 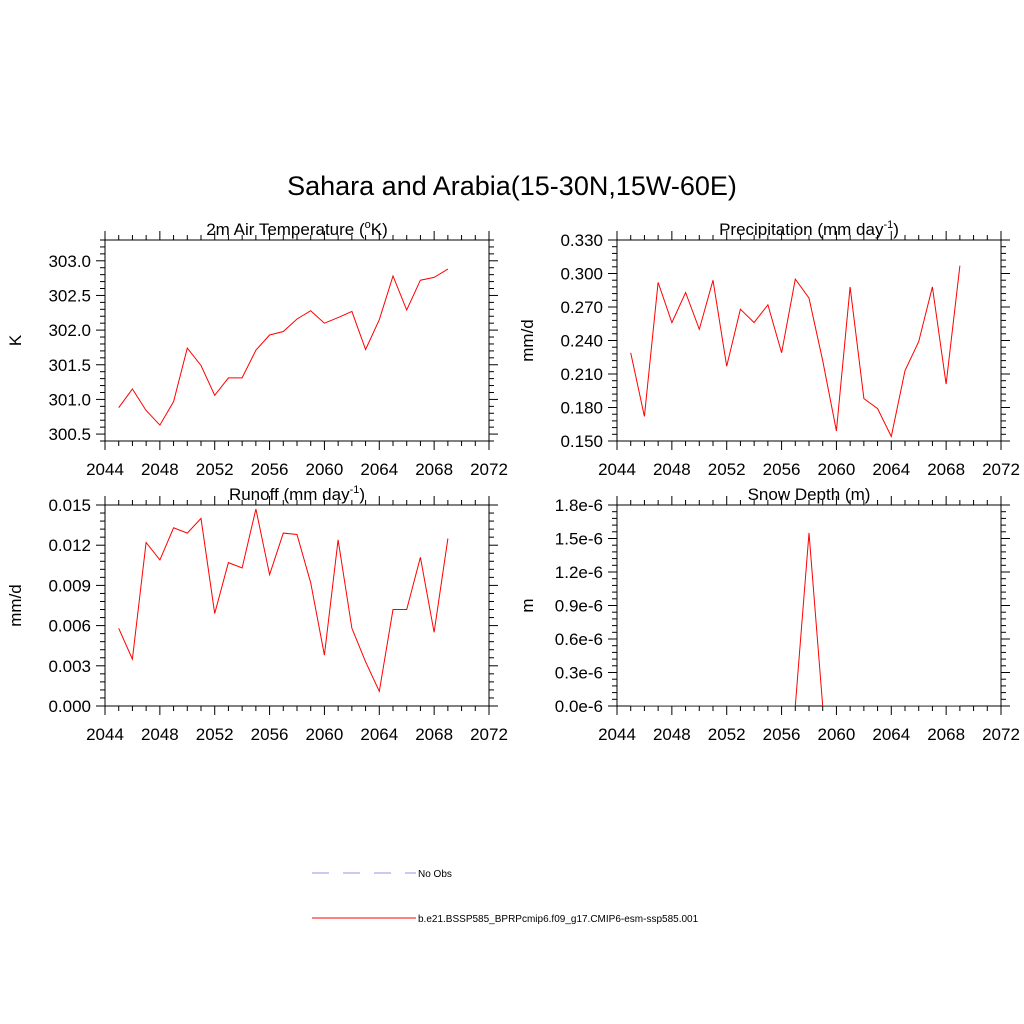 What do you see at coordinates (69, 545) in the screenshot?
I see `y-tick-label: 0.012` at bounding box center [69, 545].